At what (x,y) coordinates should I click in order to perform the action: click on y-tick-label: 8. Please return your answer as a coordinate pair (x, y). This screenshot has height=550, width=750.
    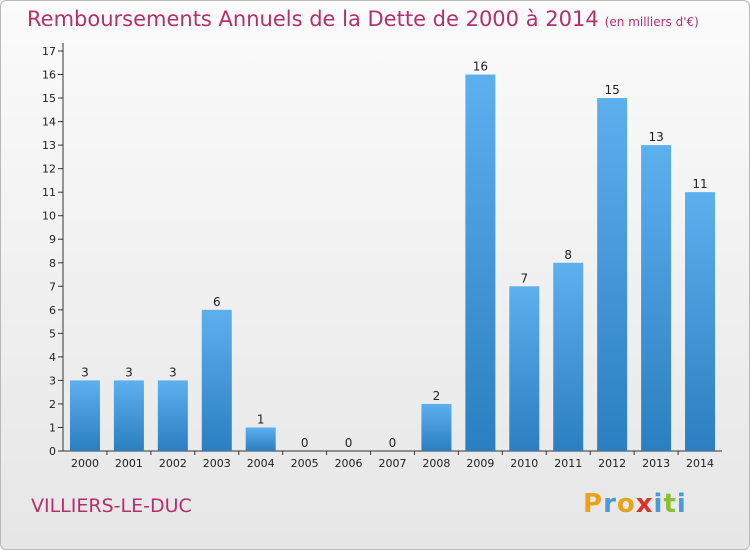
    Looking at the image, I should click on (52, 263).